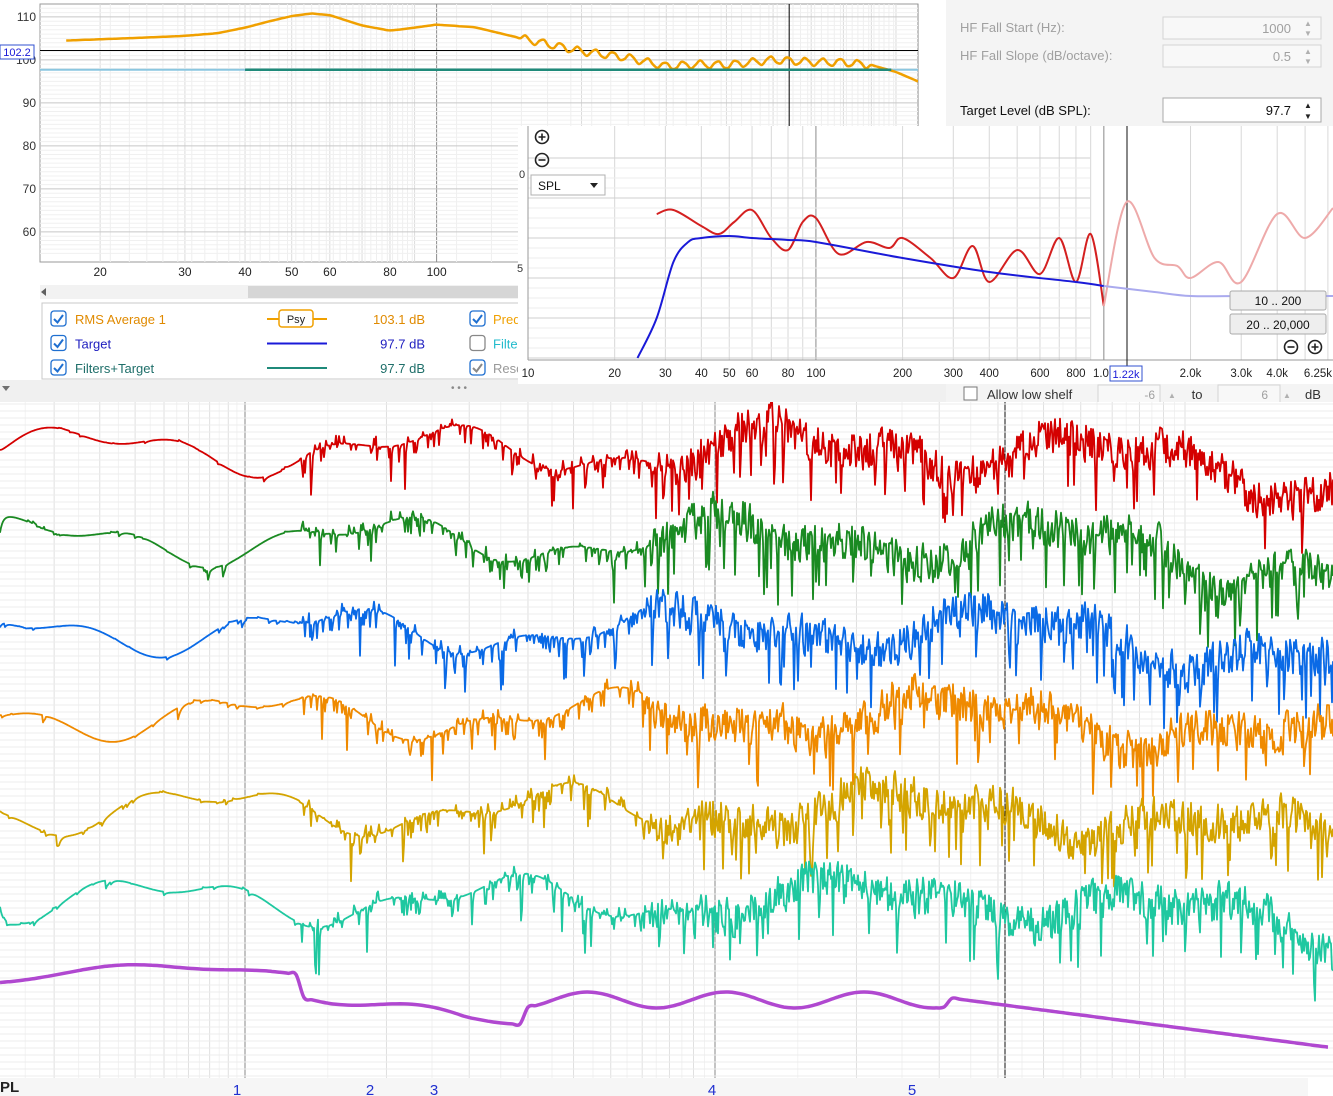 This screenshot has width=1333, height=1096. What do you see at coordinates (383, 292) in the screenshot?
I see `scrollbar-thumb` at bounding box center [383, 292].